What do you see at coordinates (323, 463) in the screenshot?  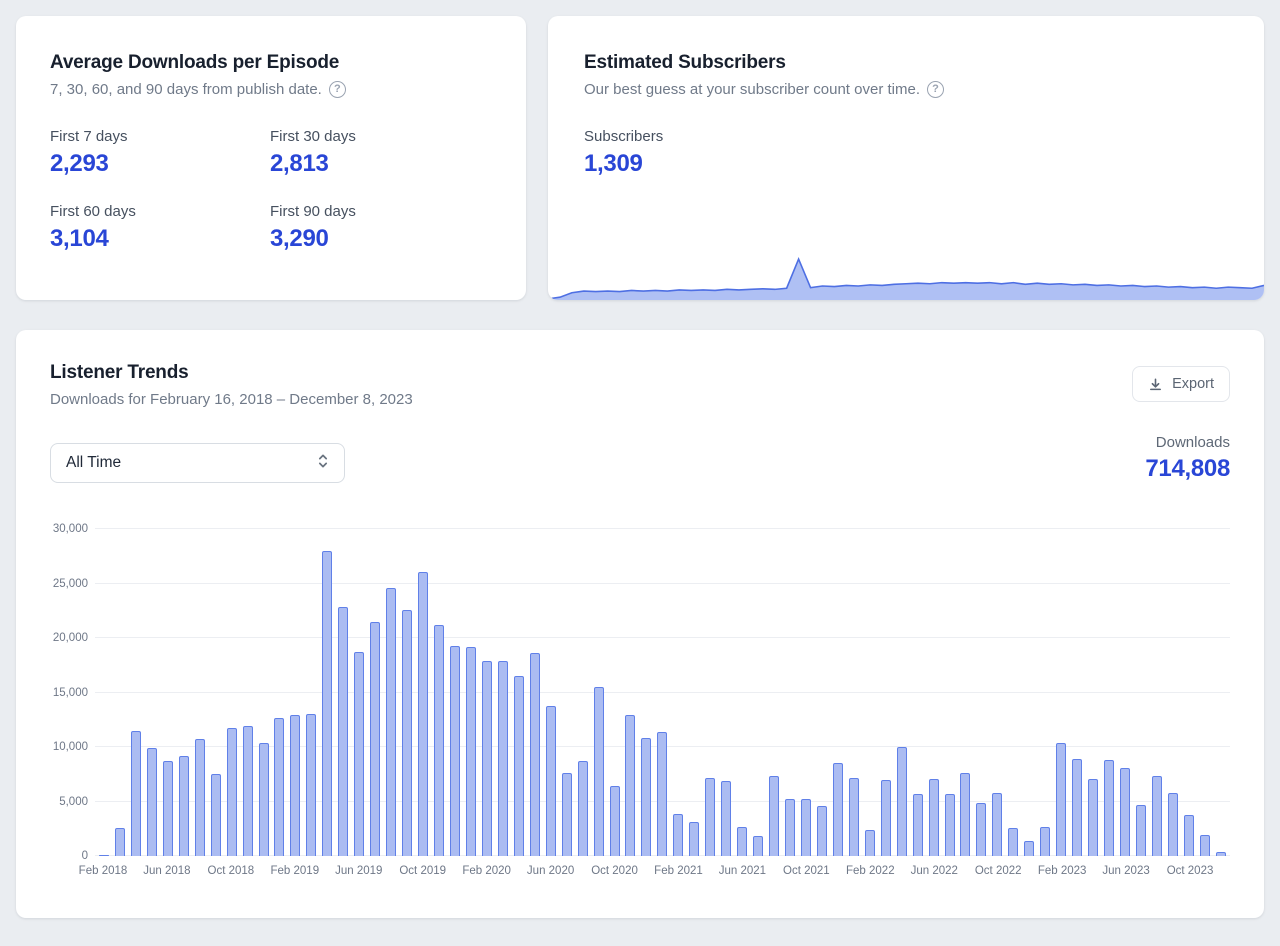 I see `chevron-up-down-icon` at bounding box center [323, 463].